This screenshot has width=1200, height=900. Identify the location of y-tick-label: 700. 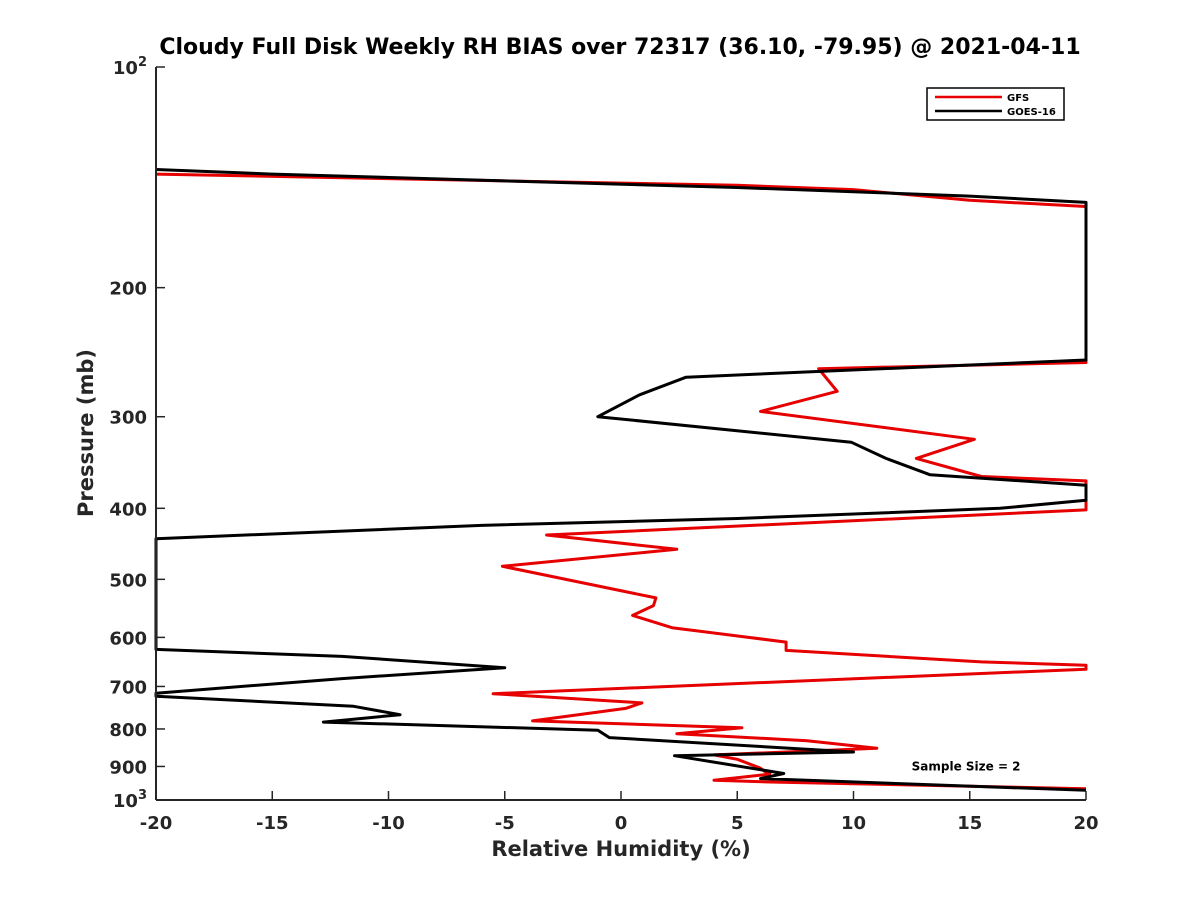
(128, 687).